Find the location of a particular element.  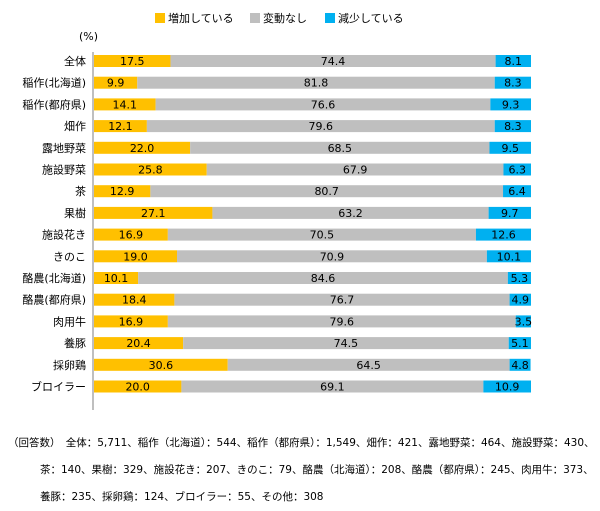

data-label-9-1: 70.9 is located at coordinates (332, 256).